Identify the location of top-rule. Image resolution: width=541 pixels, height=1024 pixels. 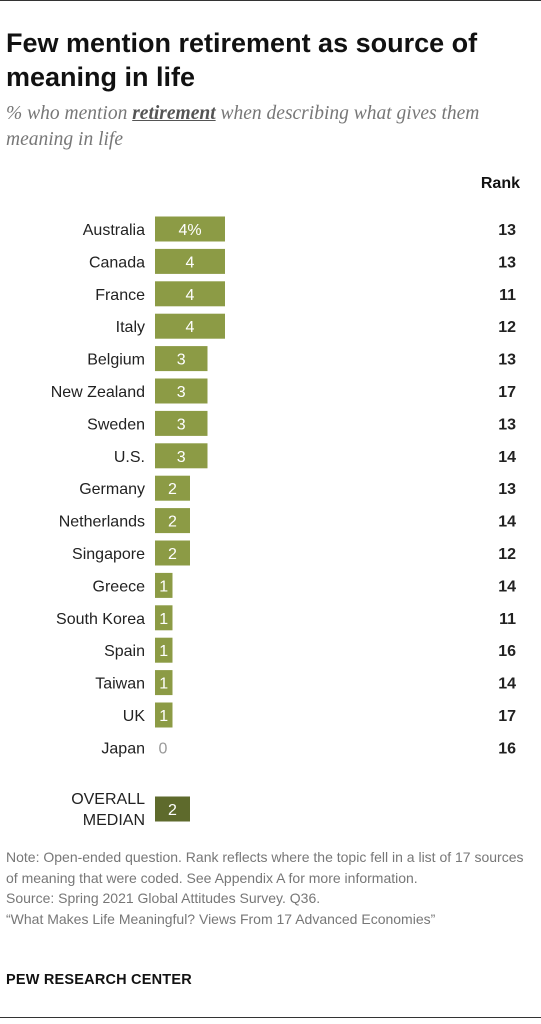
(270, 0).